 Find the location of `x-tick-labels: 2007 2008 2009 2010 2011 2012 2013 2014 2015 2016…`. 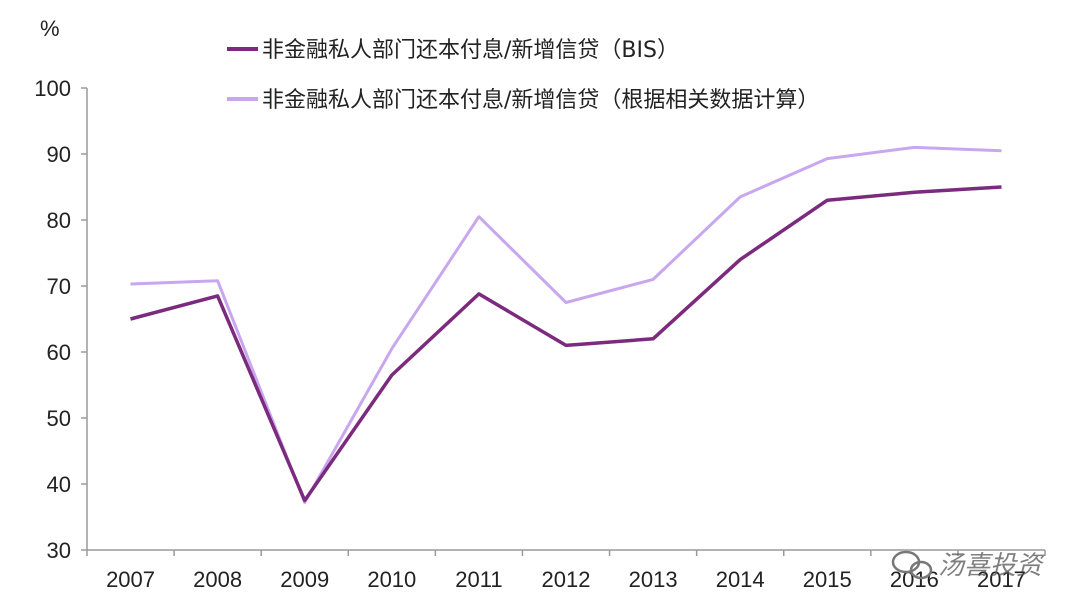

x-tick-labels: 2007 2008 2009 2010 2011 2012 2013 2014 2015 2016… is located at coordinates (566, 579).